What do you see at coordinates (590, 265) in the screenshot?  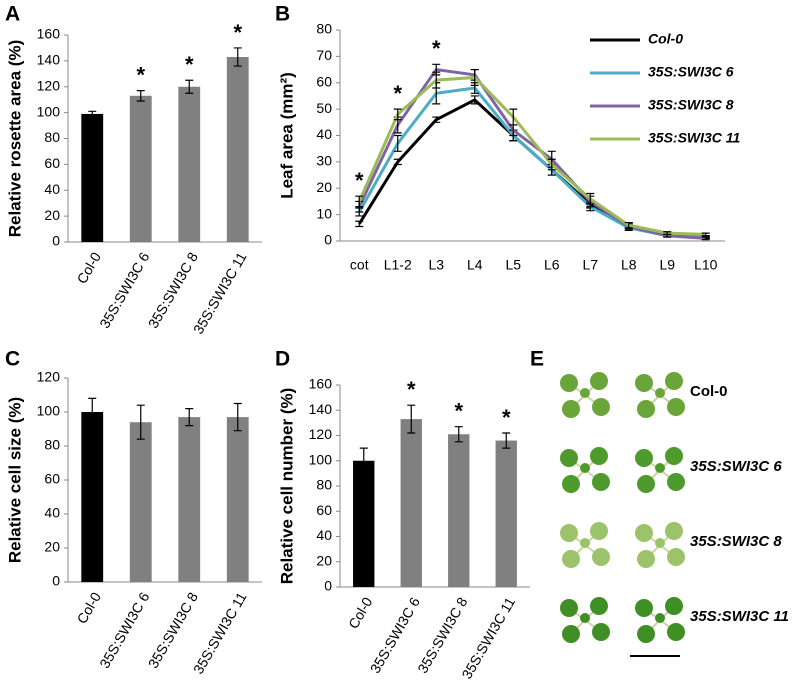 I see `x-tick-label: L7` at bounding box center [590, 265].